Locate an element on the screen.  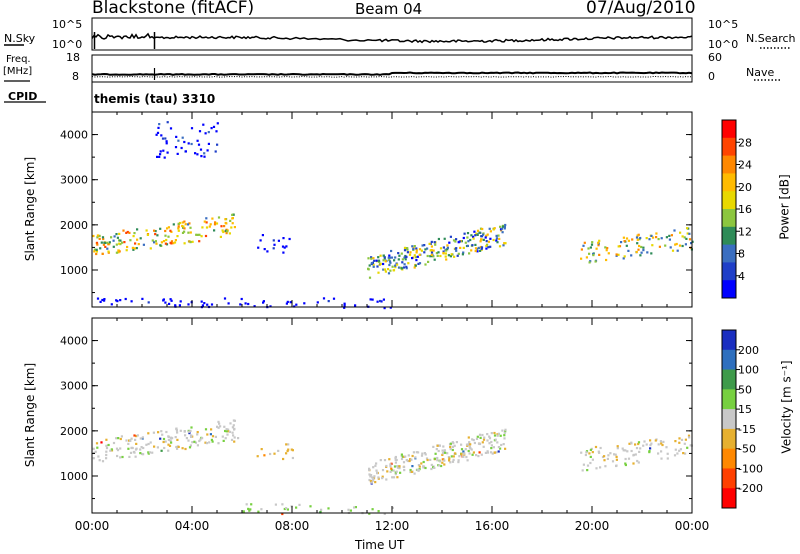
y-tick-label: 2000 is located at coordinates (74, 431).